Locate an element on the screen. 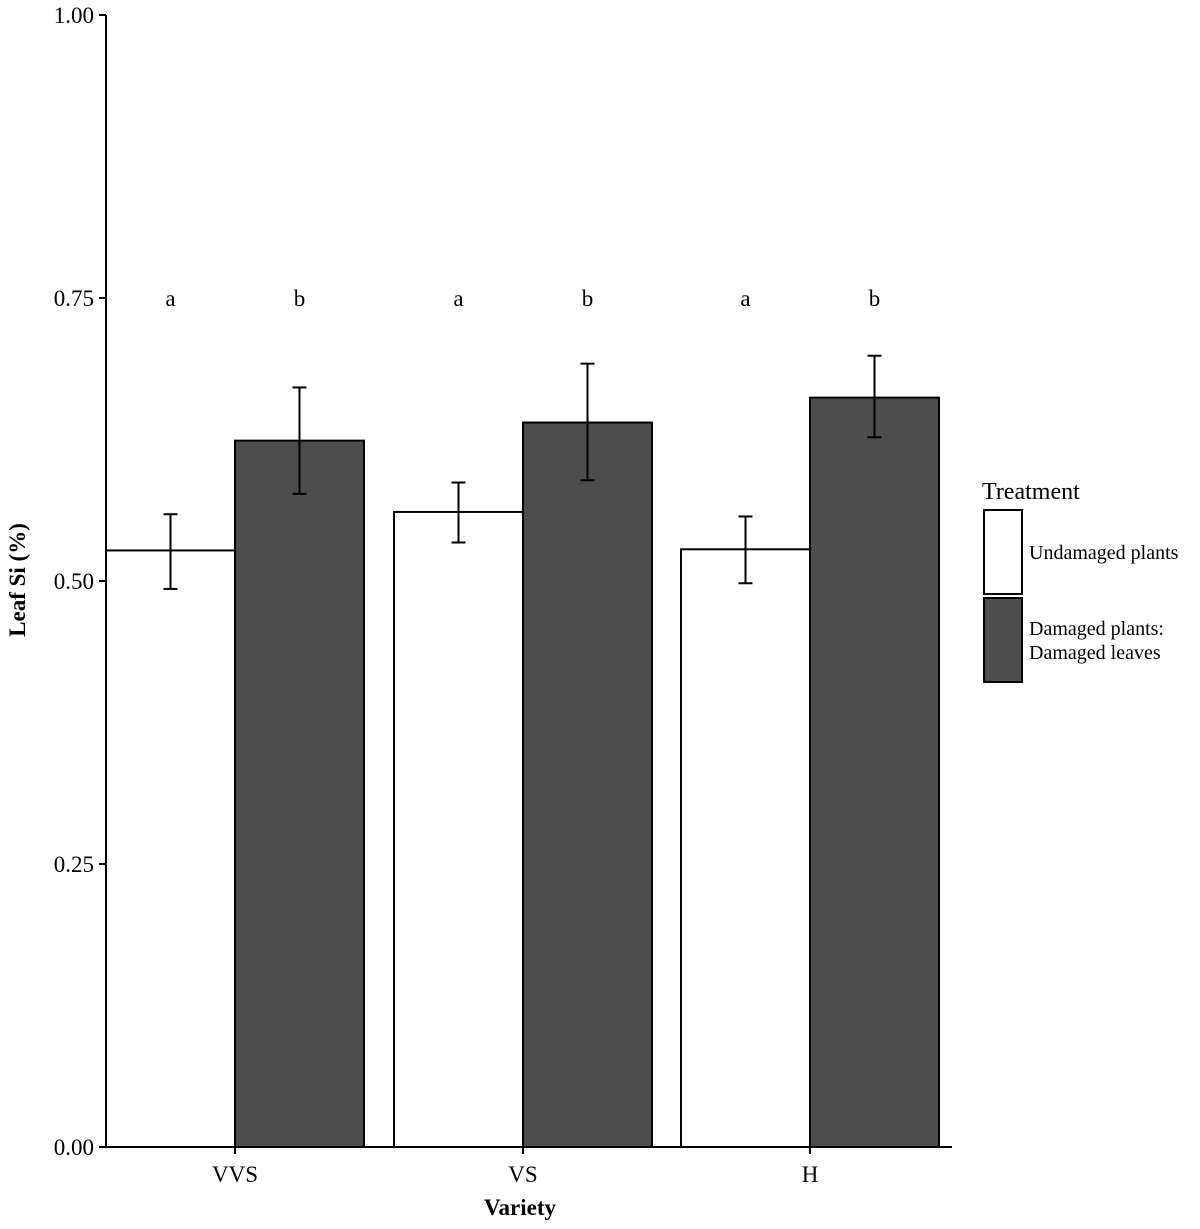 This screenshot has width=1200, height=1229. y-tick-label: 0.25 is located at coordinates (74, 864).